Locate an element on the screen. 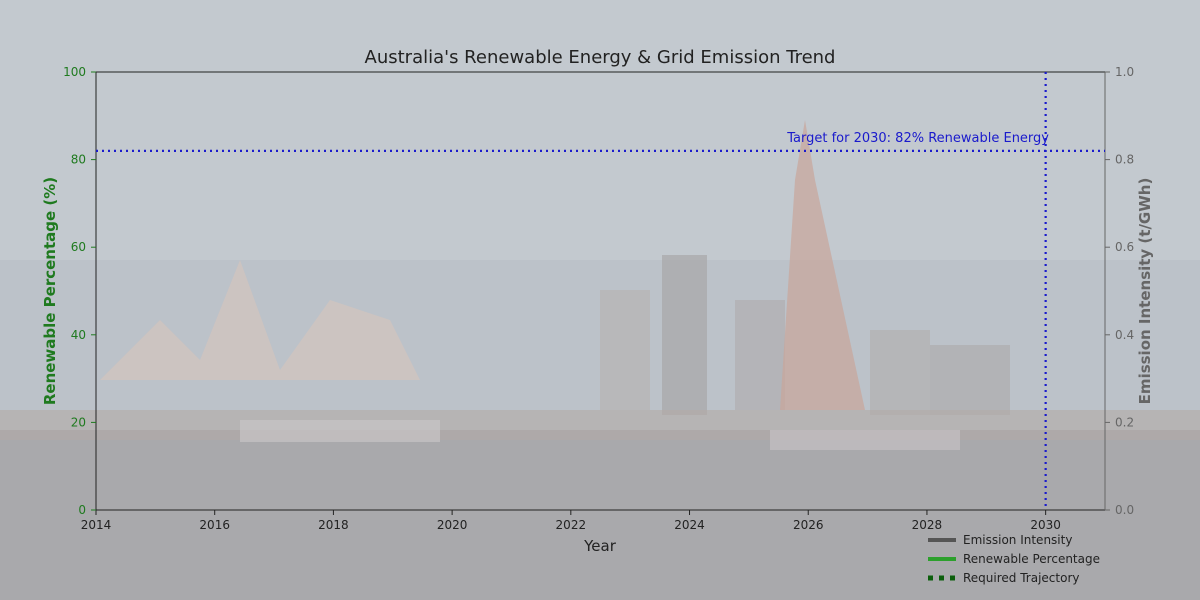 The width and height of the screenshot is (1200, 600). y-right-tick-label: 0.6 is located at coordinates (1124, 247).